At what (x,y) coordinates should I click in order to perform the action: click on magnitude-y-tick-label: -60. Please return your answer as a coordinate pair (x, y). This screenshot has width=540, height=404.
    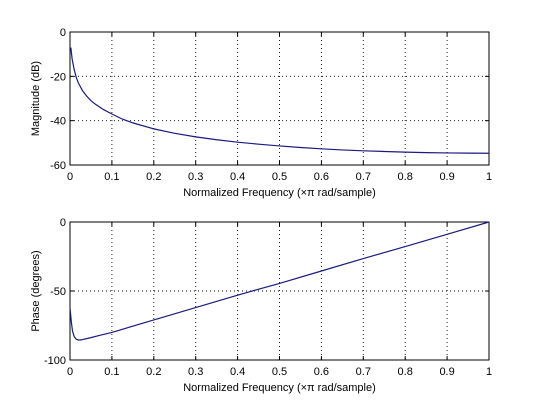
    Looking at the image, I should click on (58, 166).